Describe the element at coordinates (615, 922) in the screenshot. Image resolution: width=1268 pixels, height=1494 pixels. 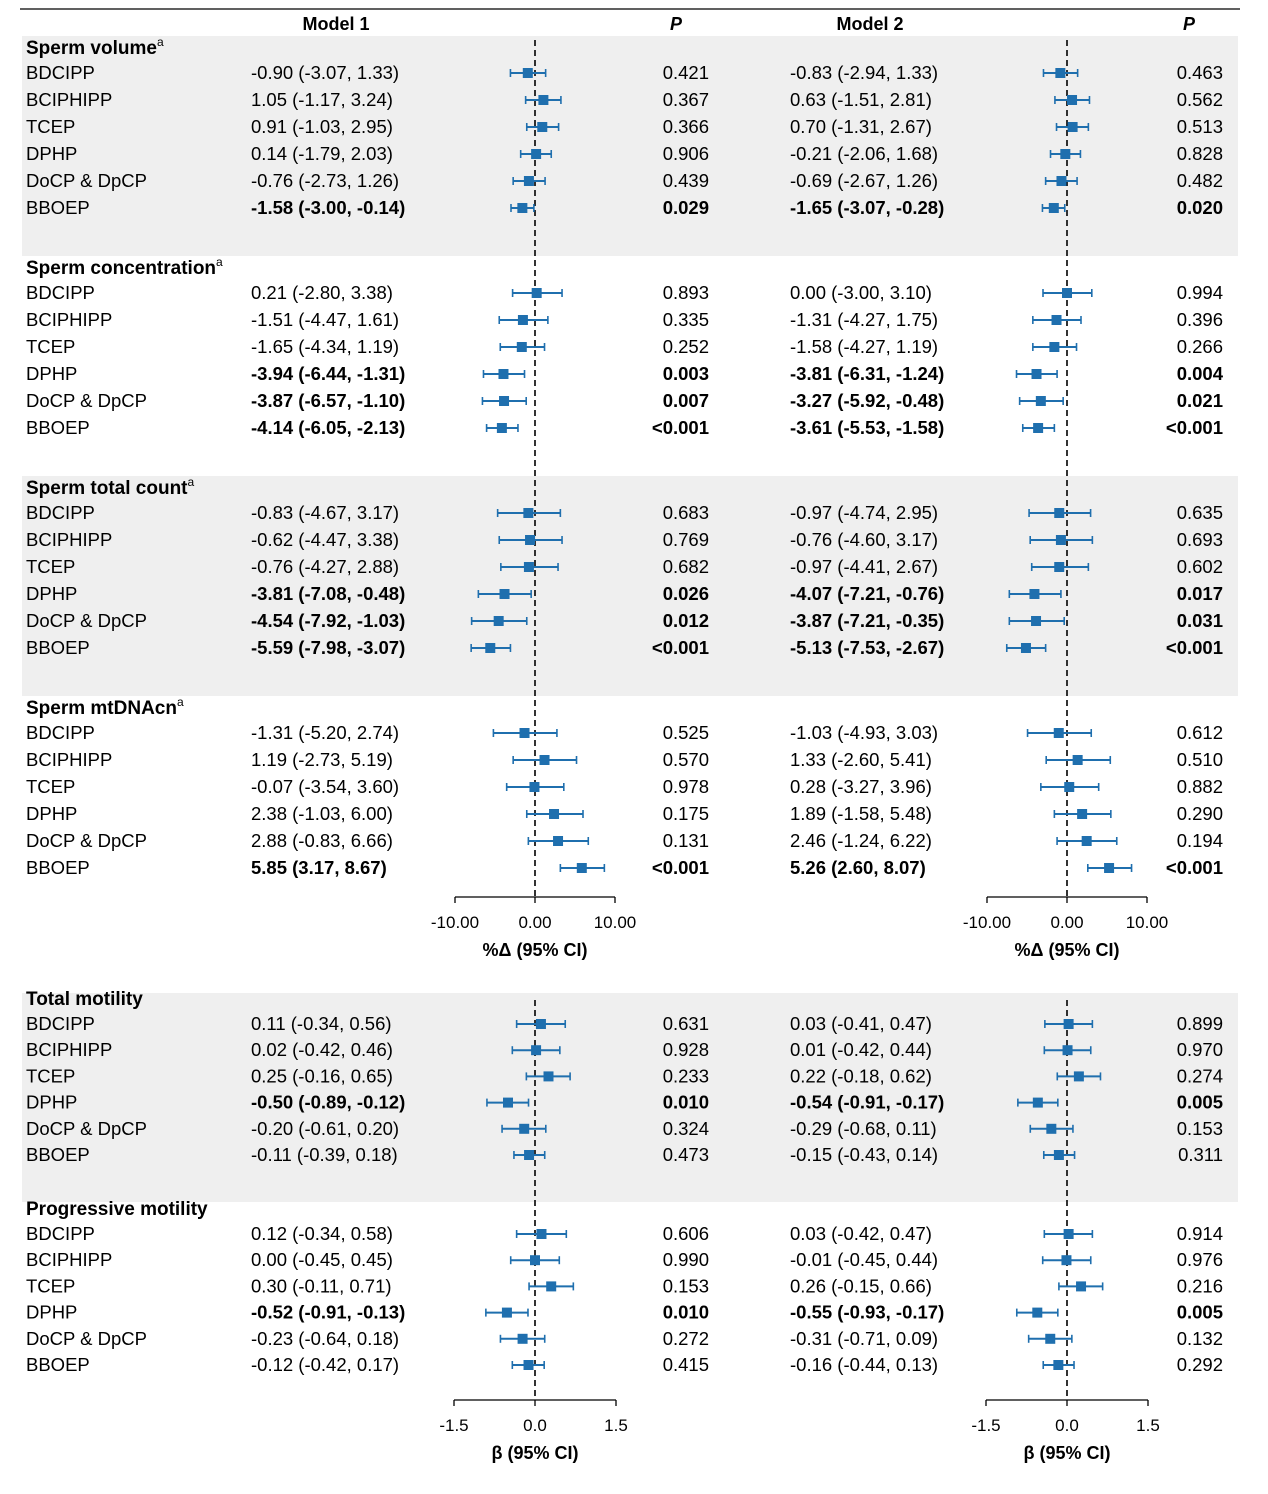
I see `m1-x-tick-label: 10.00` at that location.